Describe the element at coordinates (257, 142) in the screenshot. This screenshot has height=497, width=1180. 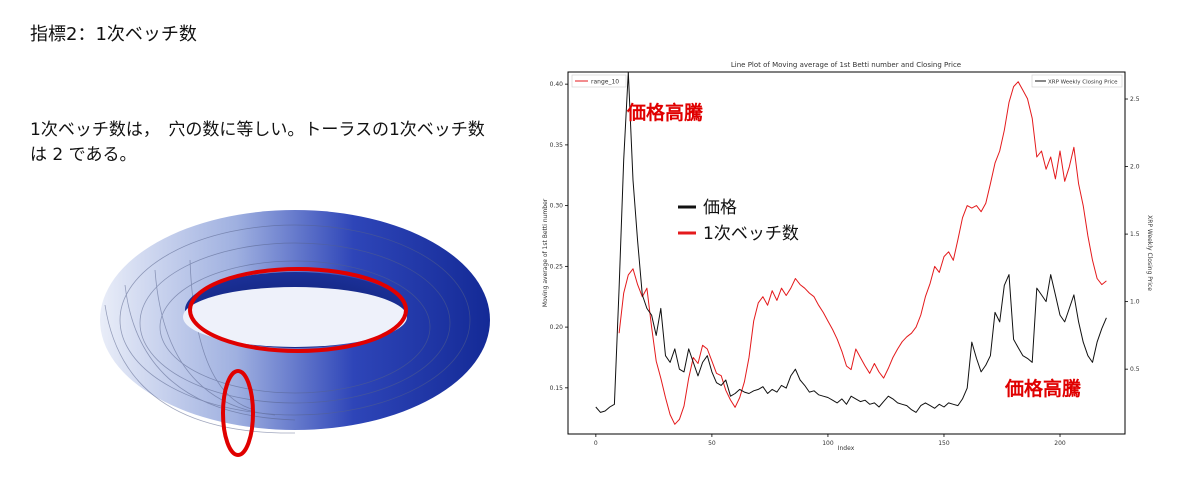
I see `description-text: 1次ベッチ数は， 穴の数に等しい。トーラスの1次ベッチ数は 2 である。` at that location.